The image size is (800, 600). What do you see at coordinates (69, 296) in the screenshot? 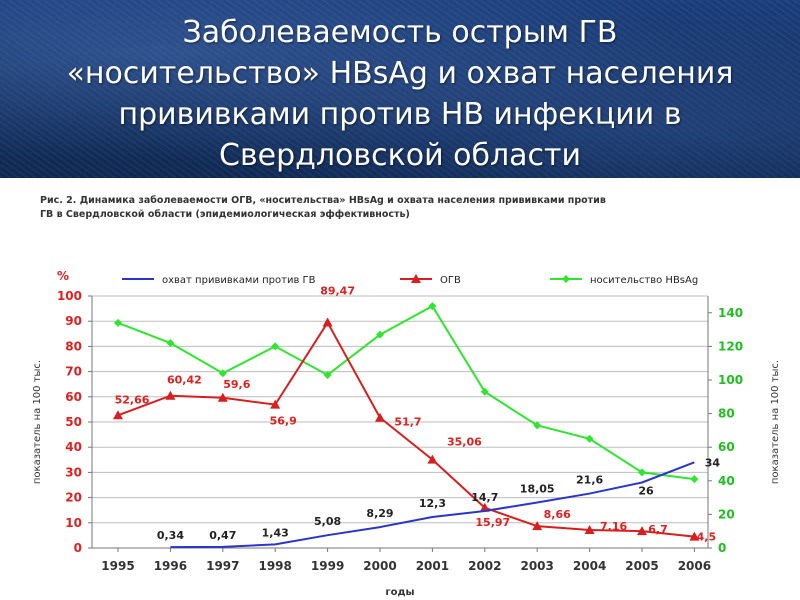
I see `y-tick-label-left: 100` at bounding box center [69, 296].